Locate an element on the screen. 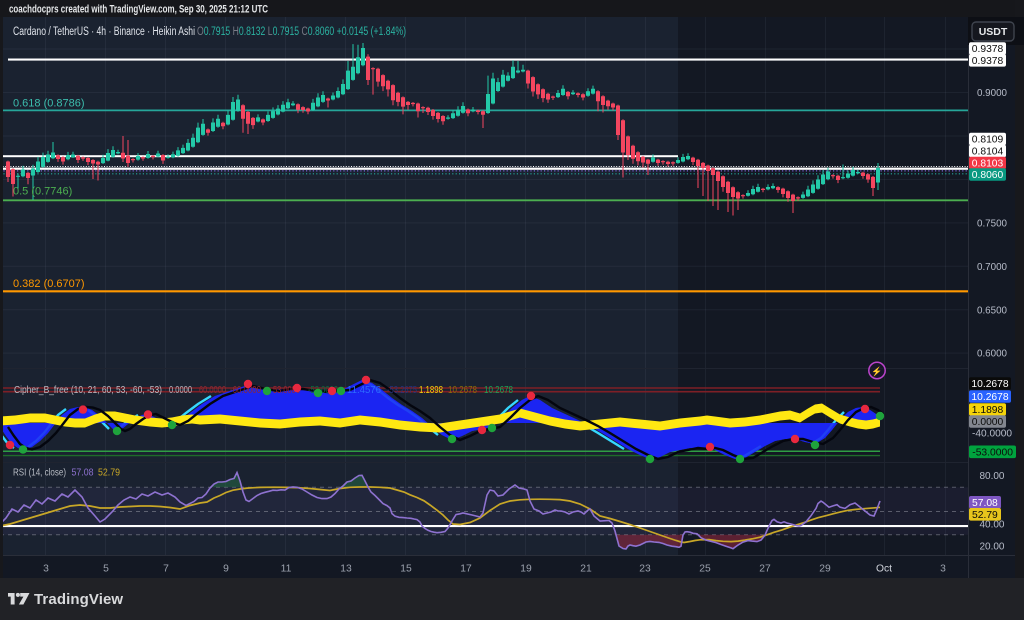  svg-text: Oct is located at coordinates (884, 569).